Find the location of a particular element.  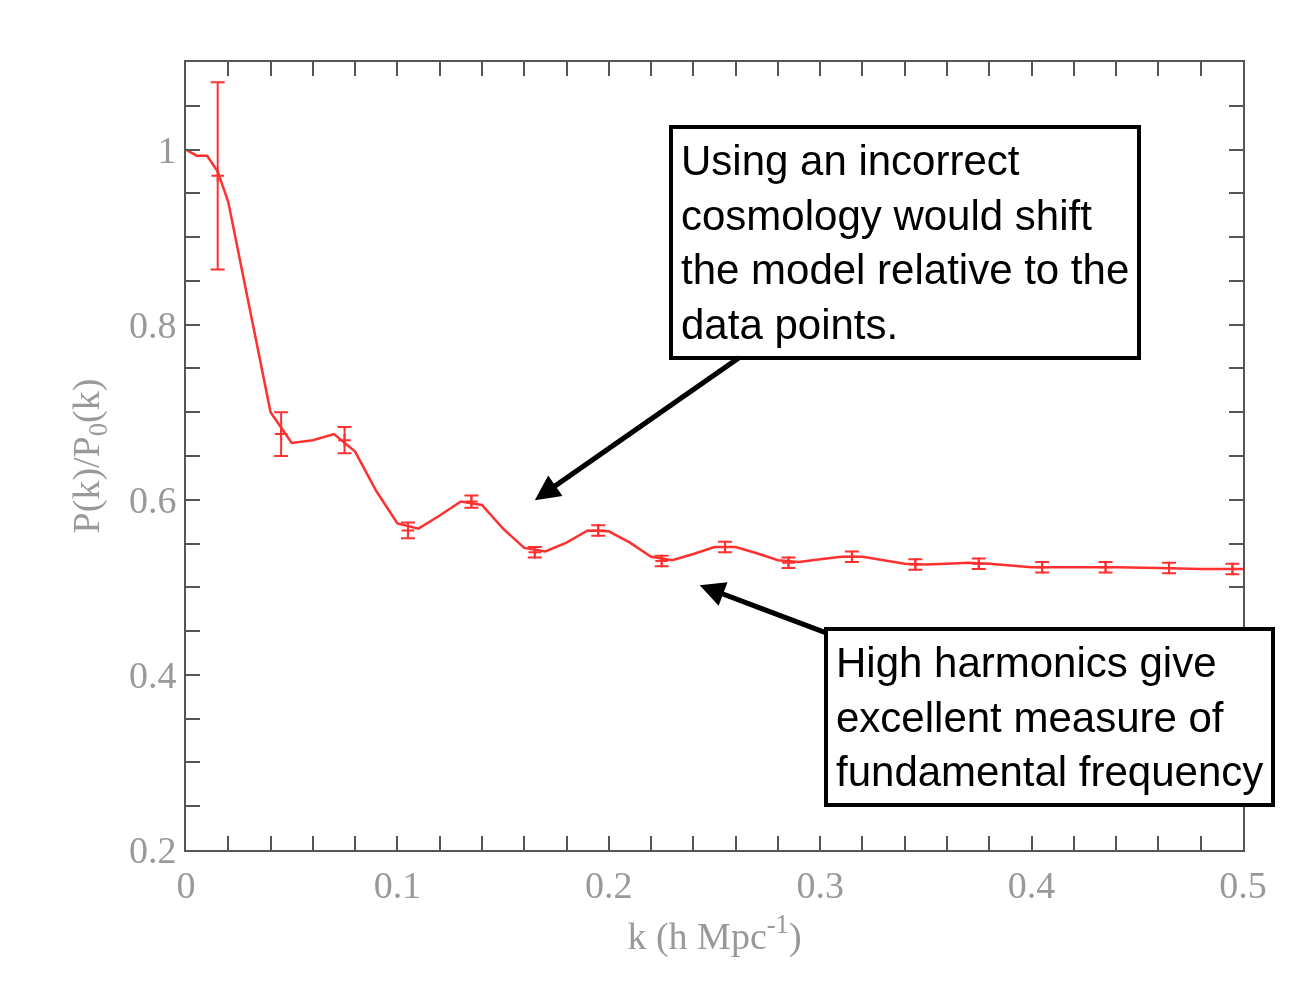

annotation: High harmonics give excellent measure of fundamental frequency is located at coordinates (1050, 717).